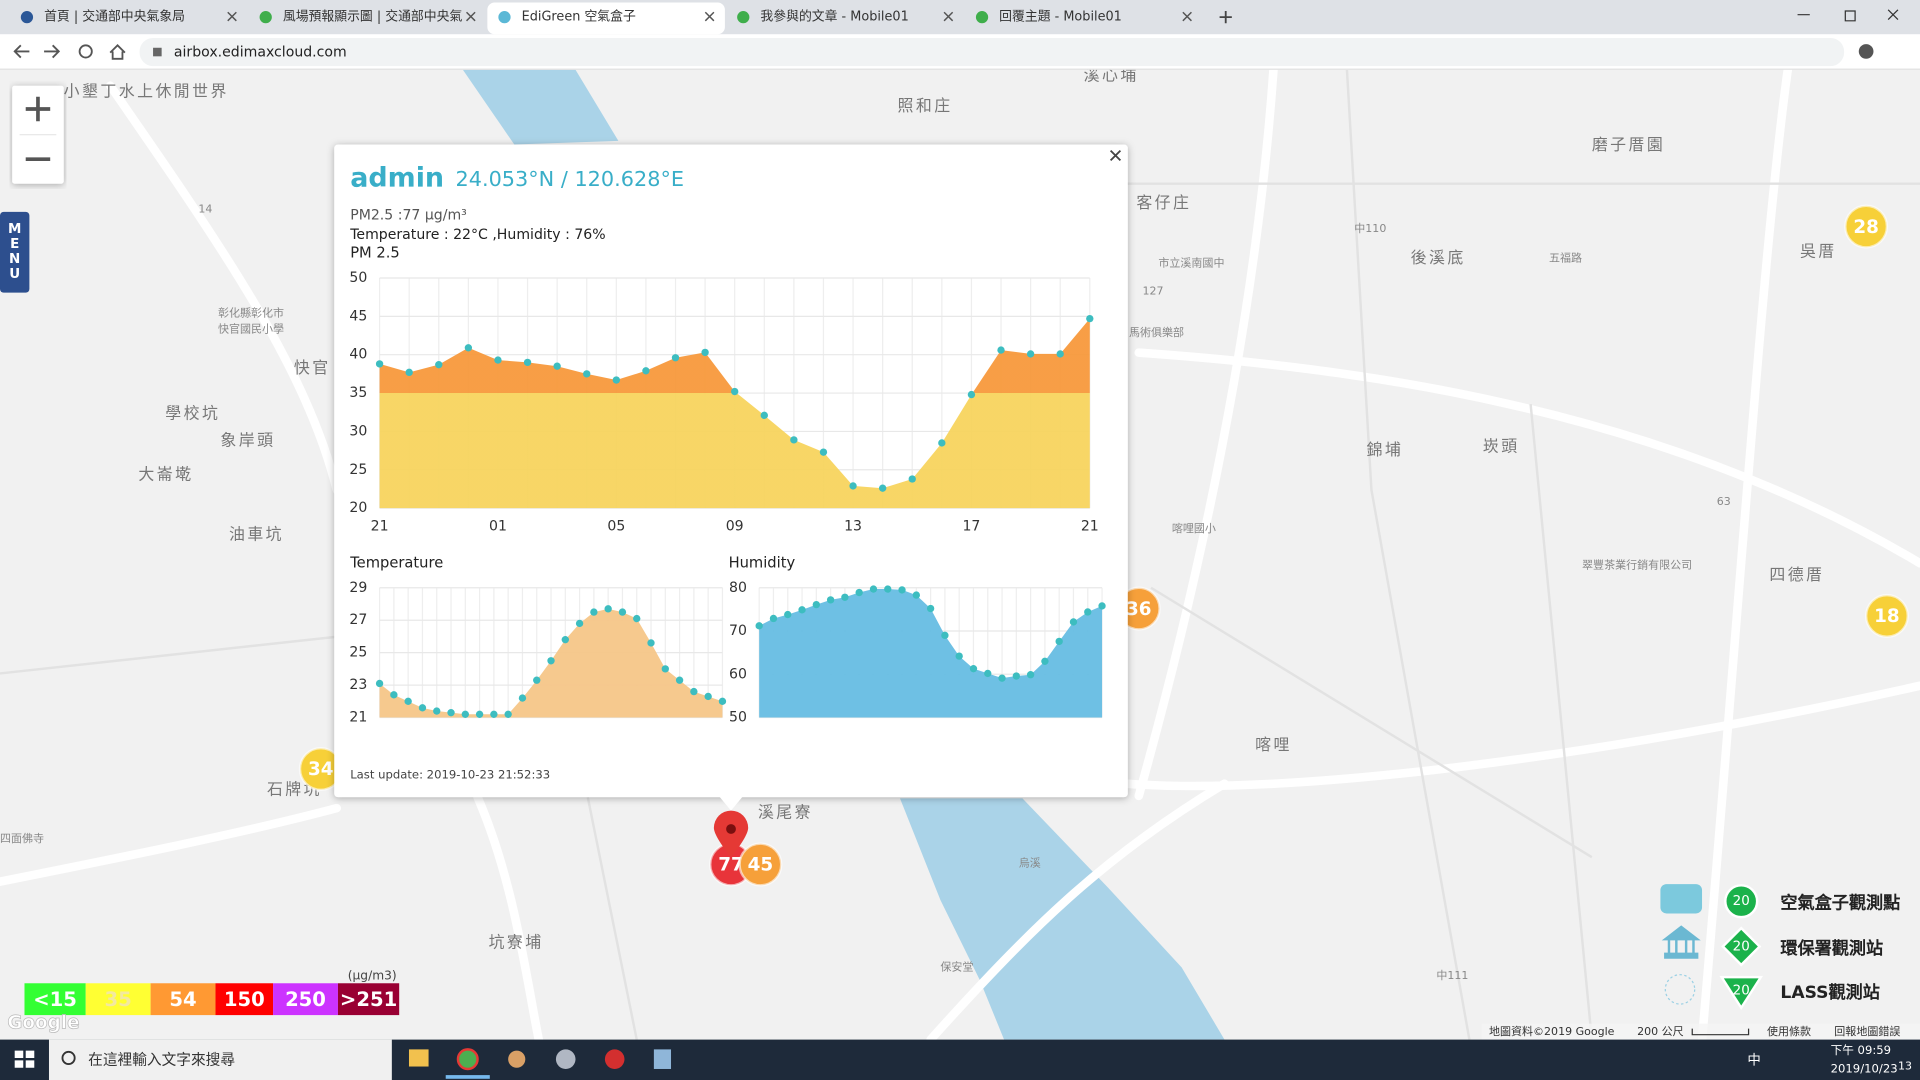  I want to click on map-label: 坑寮埔, so click(516, 941).